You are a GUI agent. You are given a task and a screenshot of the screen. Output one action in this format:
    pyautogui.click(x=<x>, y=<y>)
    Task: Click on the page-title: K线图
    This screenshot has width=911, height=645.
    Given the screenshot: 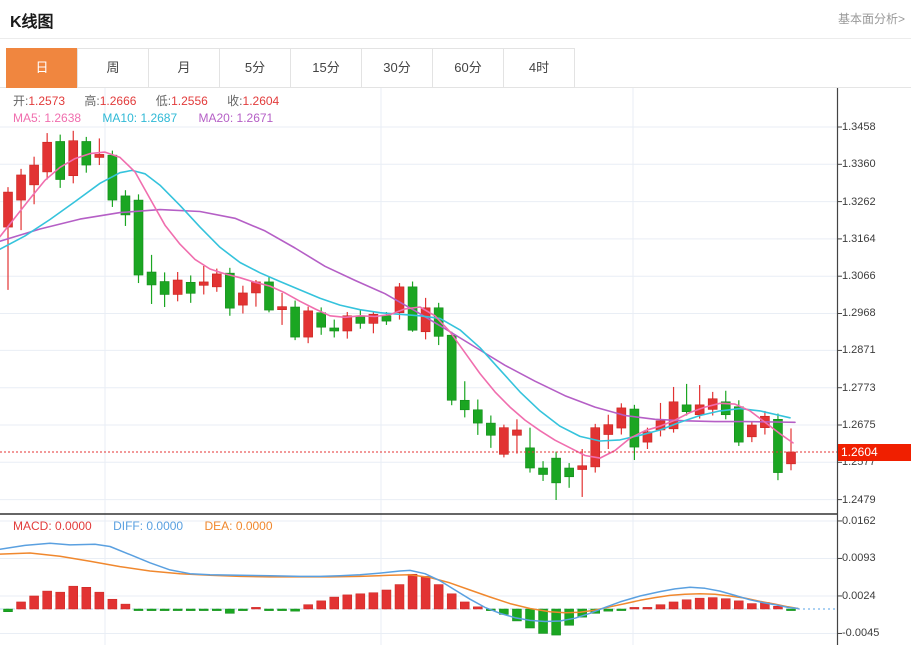 What is the action you would take?
    pyautogui.click(x=32, y=22)
    